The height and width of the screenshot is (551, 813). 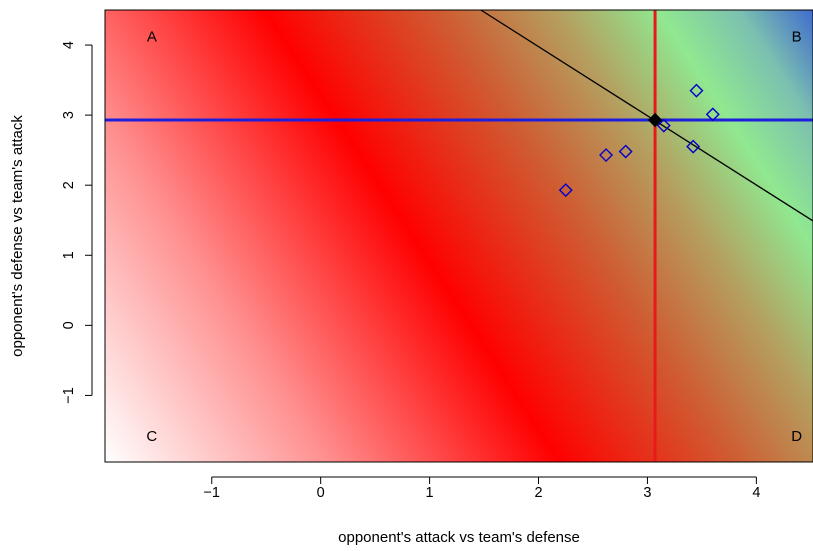 I want to click on y-tick-label: 3, so click(x=69, y=115).